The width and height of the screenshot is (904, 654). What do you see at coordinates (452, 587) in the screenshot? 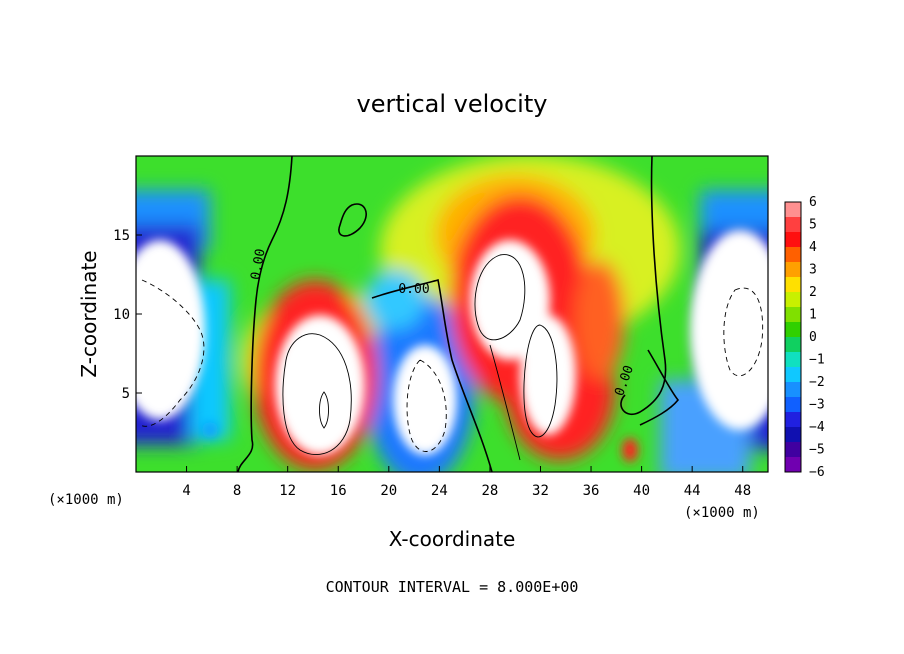
I see `contour-interval-note: CONTOUR INTERVAL = 8.000E+00` at bounding box center [452, 587].